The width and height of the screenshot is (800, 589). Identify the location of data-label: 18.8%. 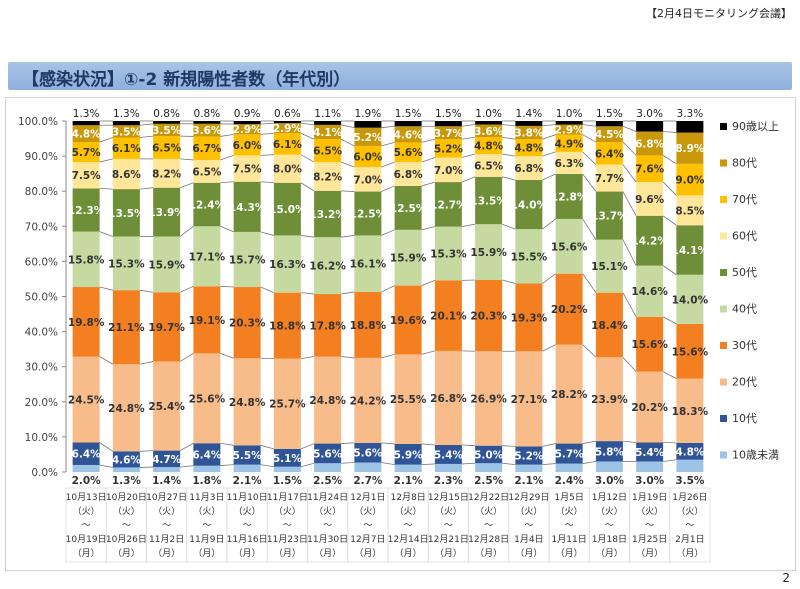
(368, 326).